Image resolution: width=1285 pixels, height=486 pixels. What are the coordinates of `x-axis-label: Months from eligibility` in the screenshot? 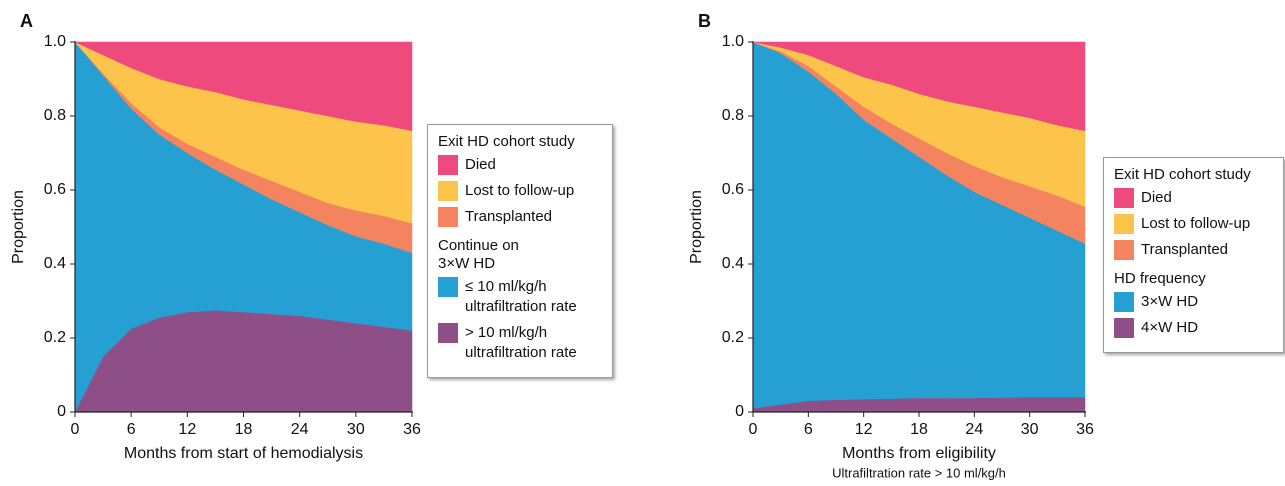 It's located at (919, 453).